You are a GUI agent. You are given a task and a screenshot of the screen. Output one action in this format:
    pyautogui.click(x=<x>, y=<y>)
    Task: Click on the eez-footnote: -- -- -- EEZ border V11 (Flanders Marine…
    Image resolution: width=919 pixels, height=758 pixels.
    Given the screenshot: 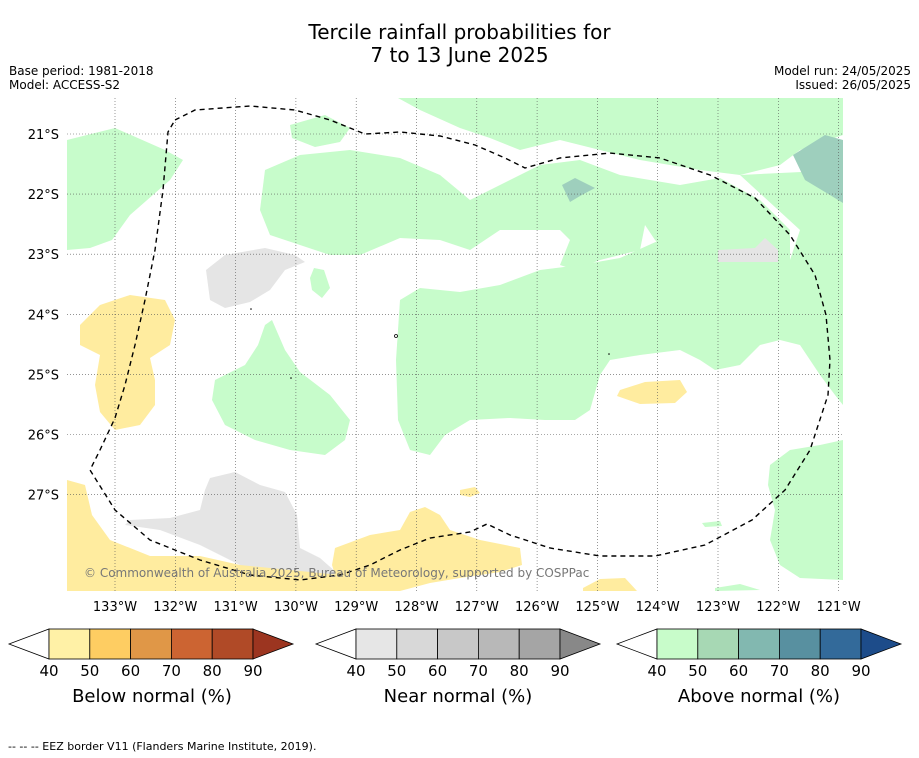 What is the action you would take?
    pyautogui.click(x=162, y=746)
    